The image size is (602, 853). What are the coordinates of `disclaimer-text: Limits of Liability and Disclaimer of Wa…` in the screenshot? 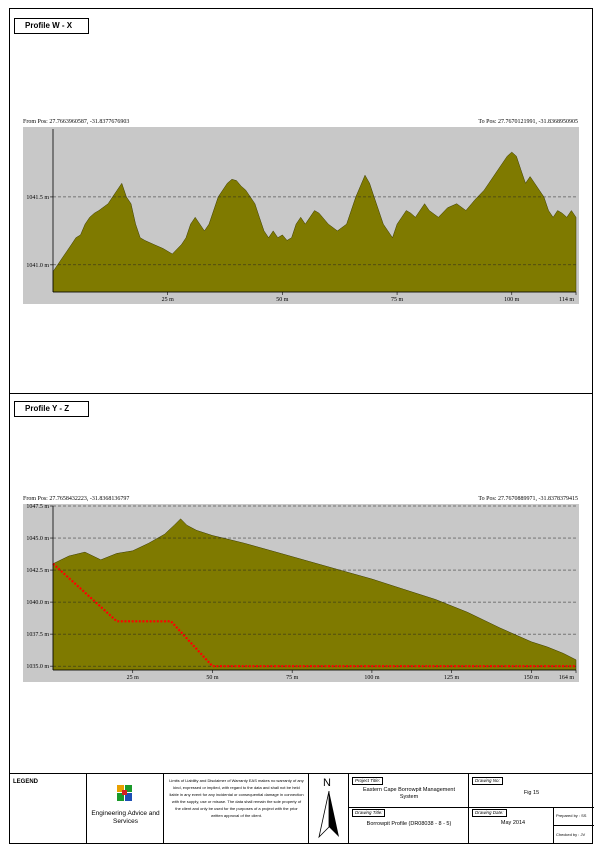 It's located at (236, 798).